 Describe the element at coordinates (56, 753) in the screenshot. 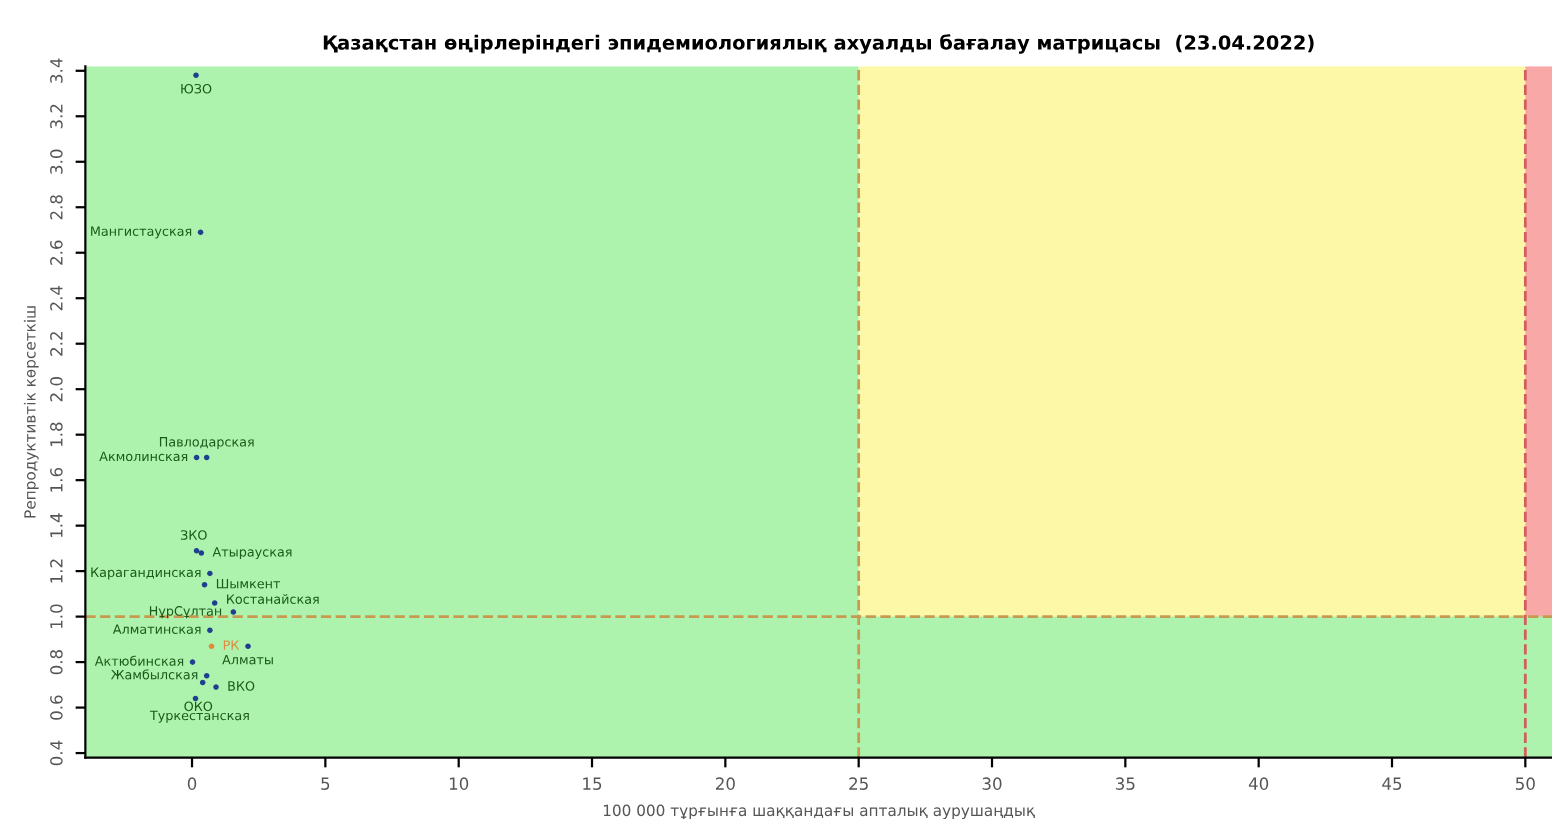

I see `y-tick-label: 0.4` at that location.